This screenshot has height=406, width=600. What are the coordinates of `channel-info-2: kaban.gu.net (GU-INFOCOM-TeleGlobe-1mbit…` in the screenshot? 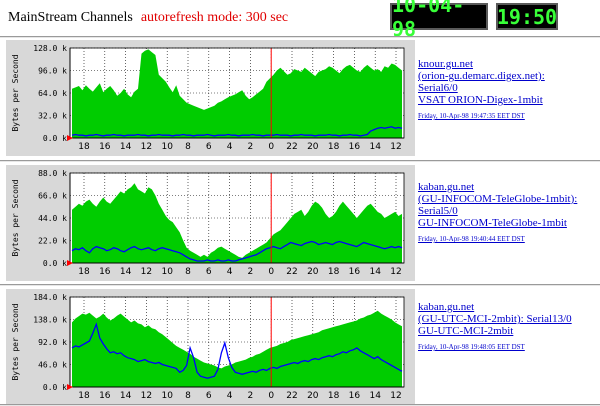 It's located at (508, 213).